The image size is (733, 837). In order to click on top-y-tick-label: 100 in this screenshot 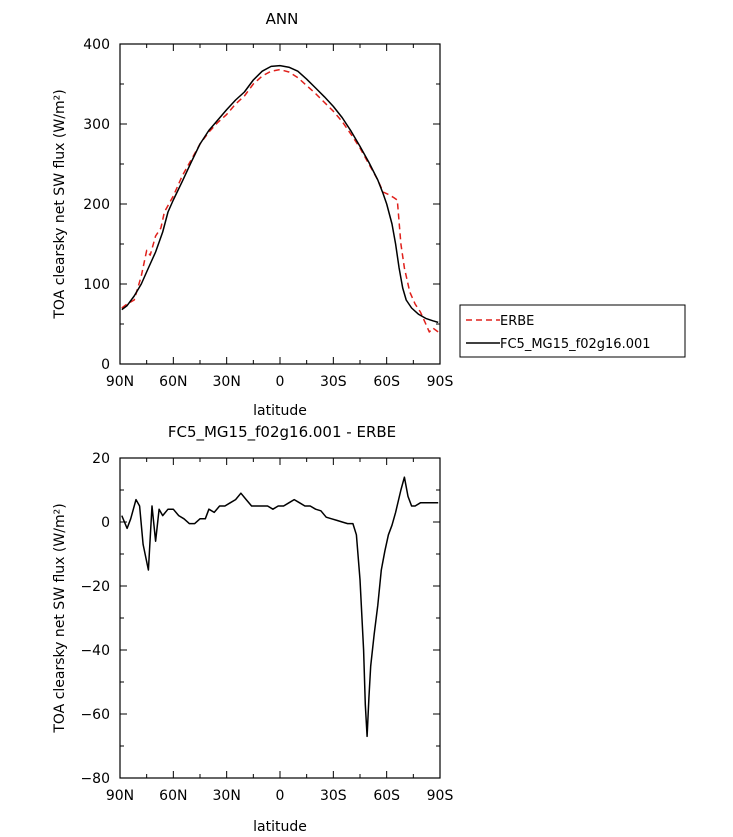, I will do `click(96, 285)`.